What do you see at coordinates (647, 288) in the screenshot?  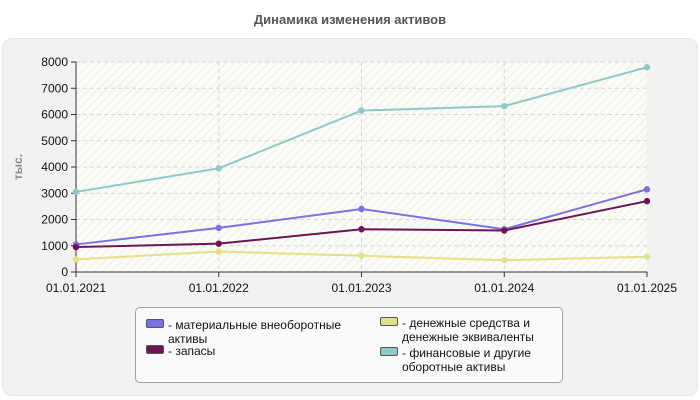 I see `x-tick-label: 01.01.2025` at bounding box center [647, 288].